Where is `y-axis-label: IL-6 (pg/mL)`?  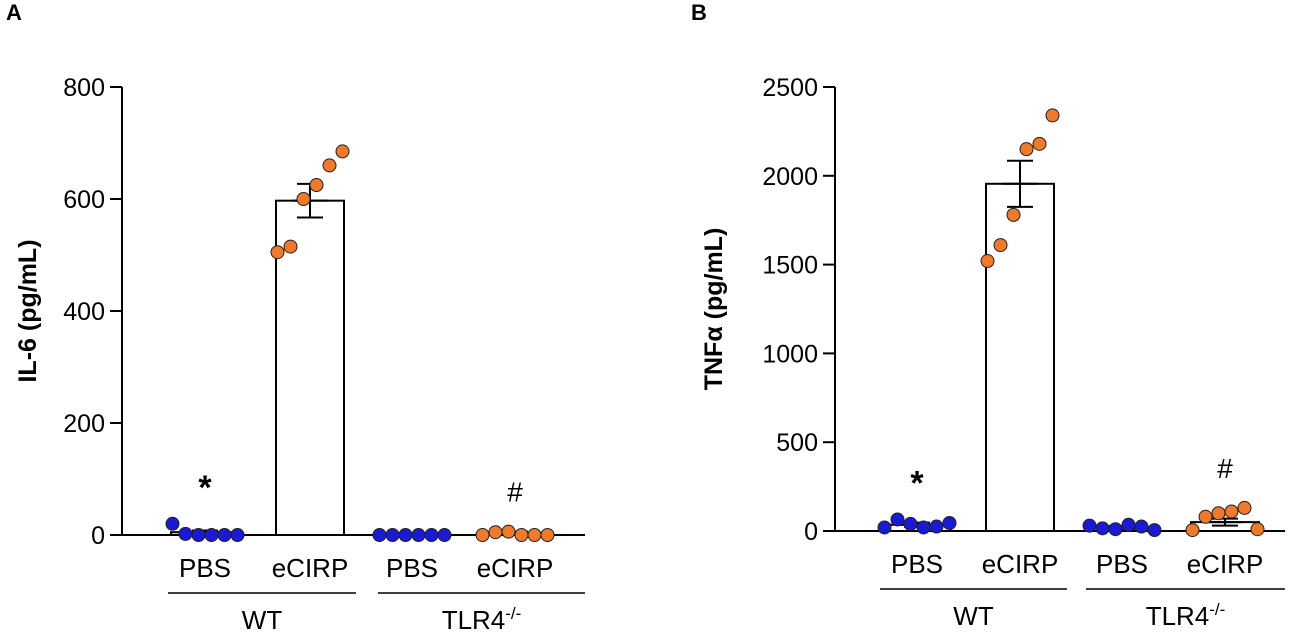
y-axis-label: IL-6 (pg/mL) is located at coordinates (28, 310).